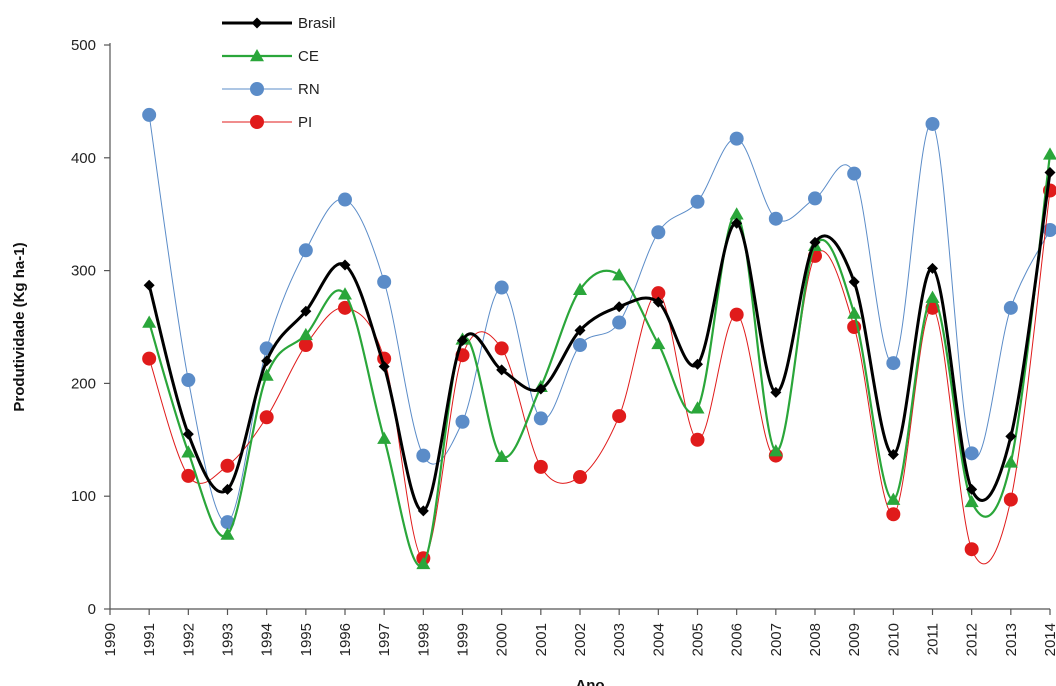 The image size is (1056, 686). I want to click on legend-item-ce: CE, so click(270, 56).